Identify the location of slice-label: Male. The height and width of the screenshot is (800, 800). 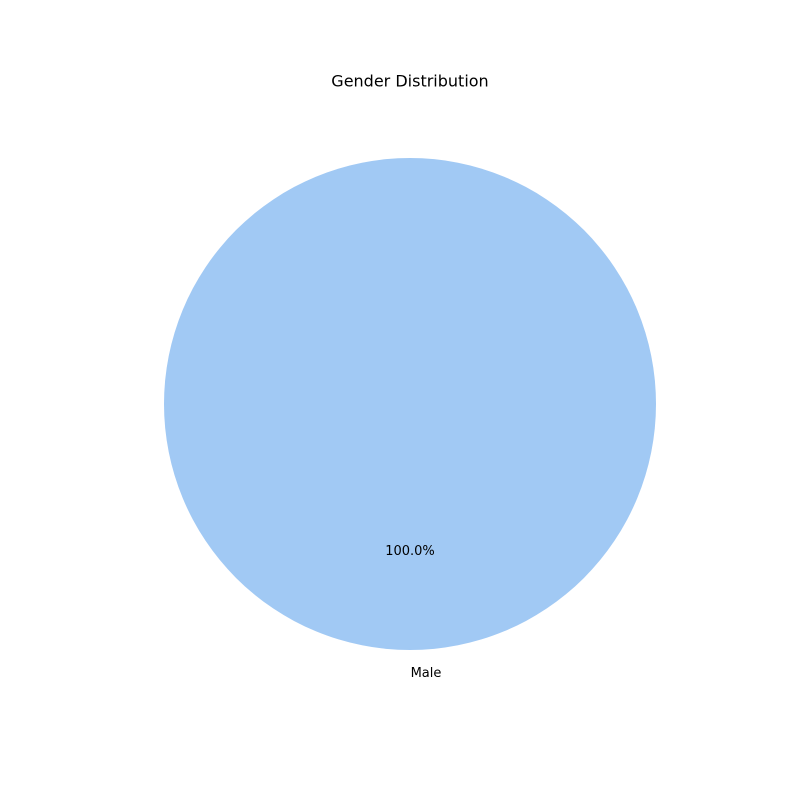
(426, 673).